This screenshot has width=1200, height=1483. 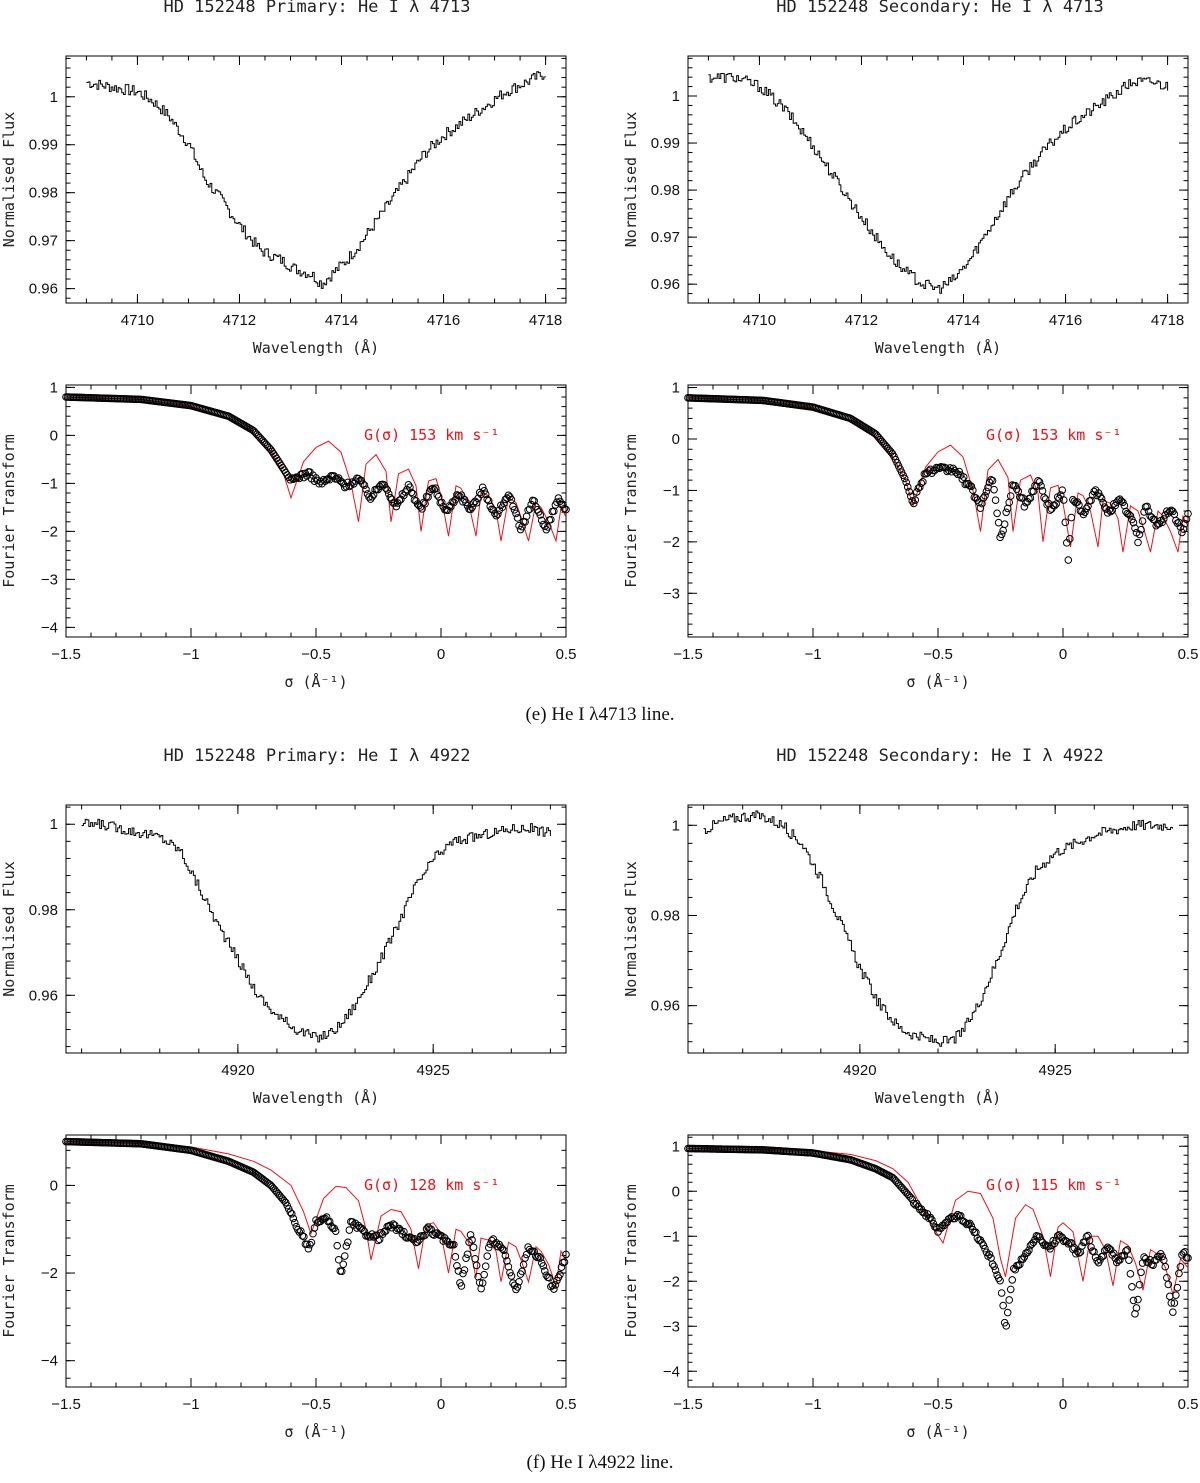 What do you see at coordinates (316, 1404) in the screenshot?
I see `x-tick-label: −0.5` at bounding box center [316, 1404].